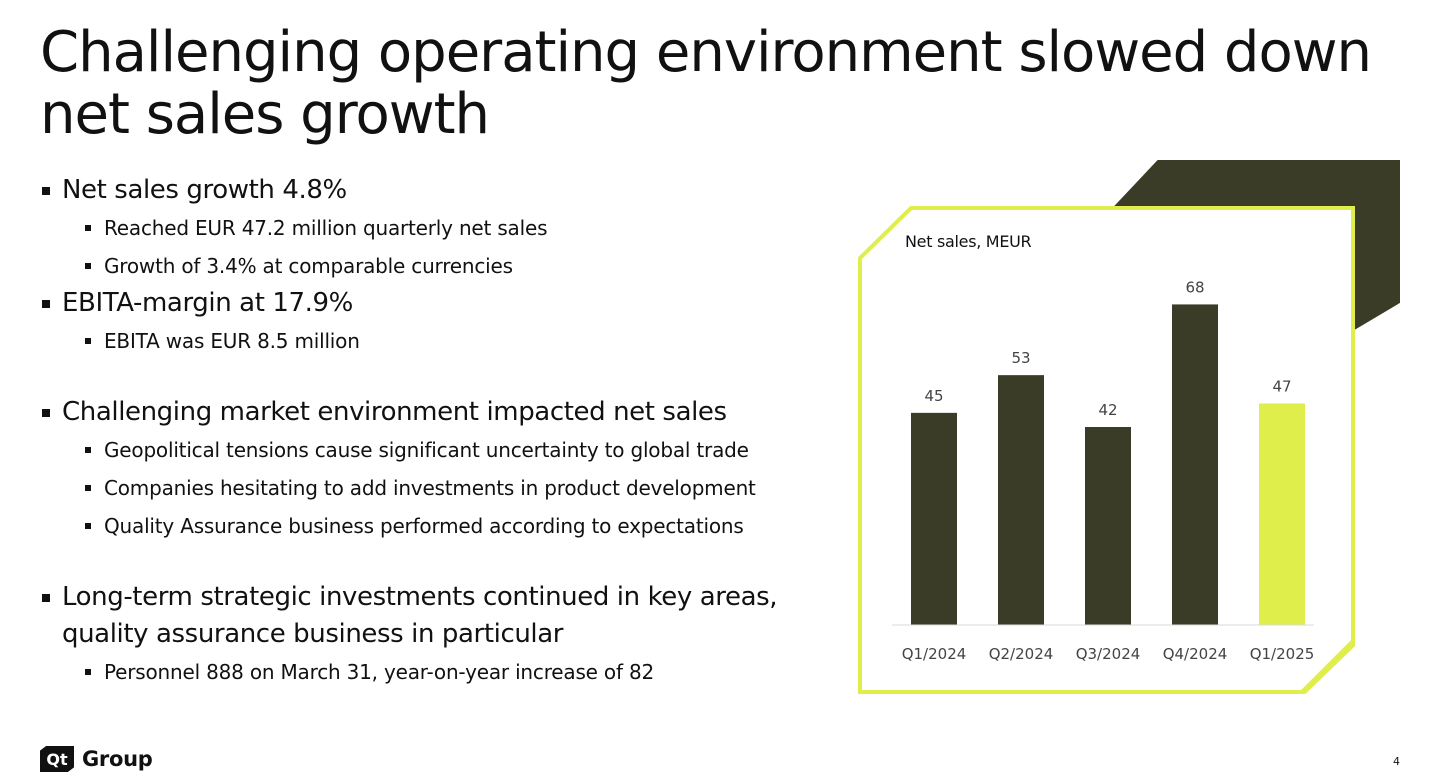 The height and width of the screenshot is (782, 1440). I want to click on category-label: Q2/2024, so click(1021, 654).